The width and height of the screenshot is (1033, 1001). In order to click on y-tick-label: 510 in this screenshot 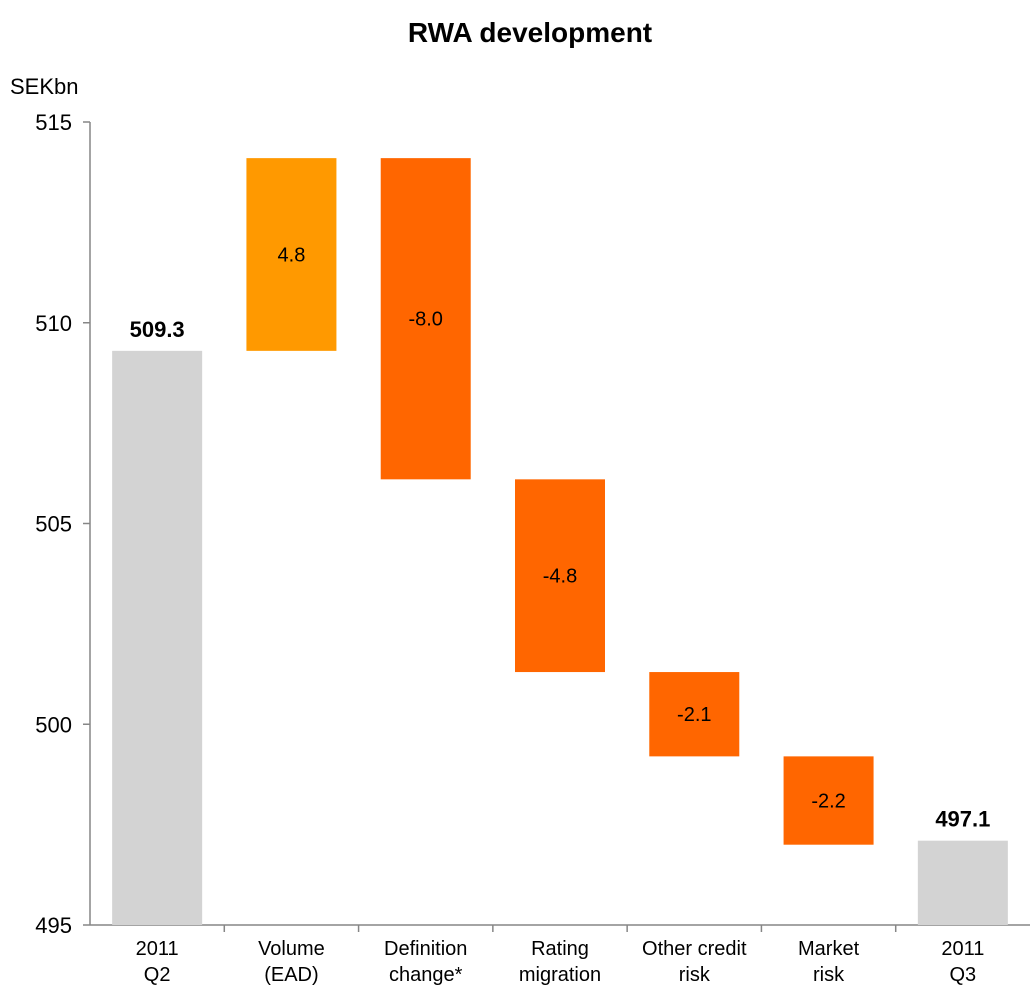, I will do `click(53, 323)`.